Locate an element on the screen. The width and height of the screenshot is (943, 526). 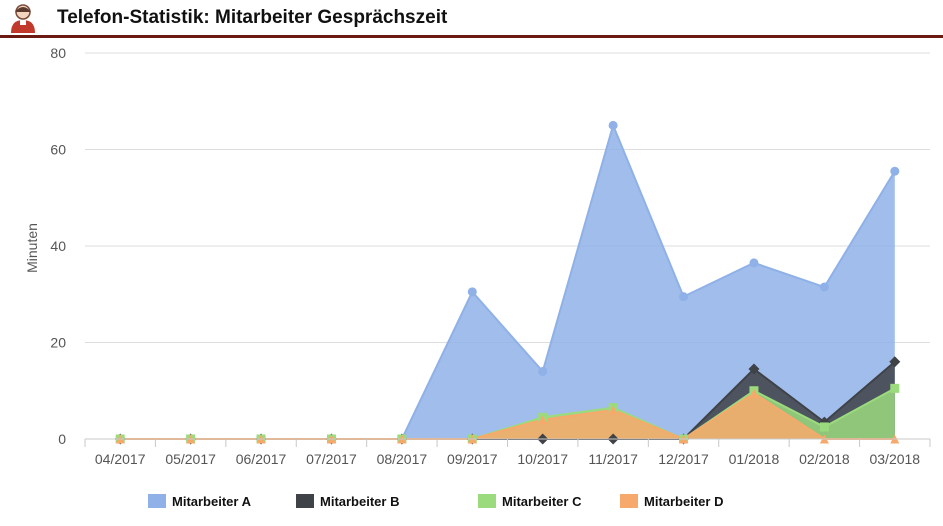
x-tick-label: 04/2017 is located at coordinates (120, 459).